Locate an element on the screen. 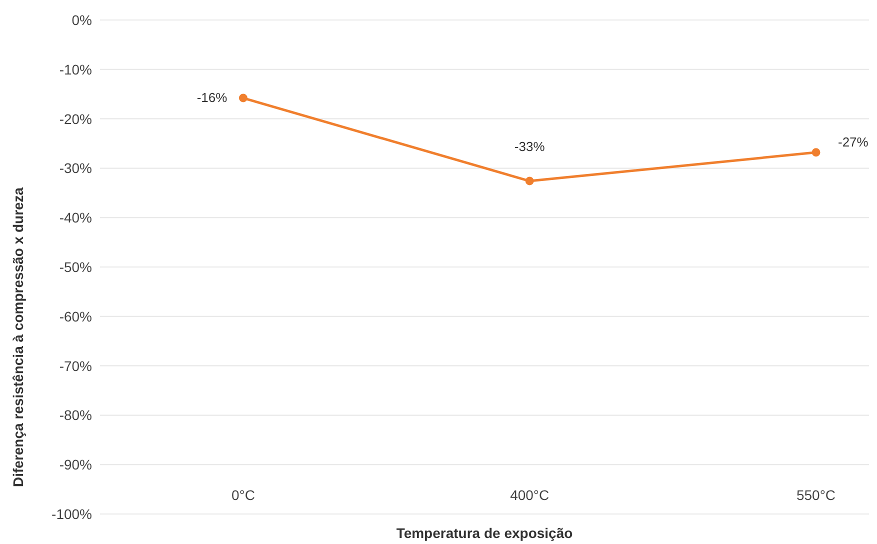  data-label: -27% is located at coordinates (853, 142).